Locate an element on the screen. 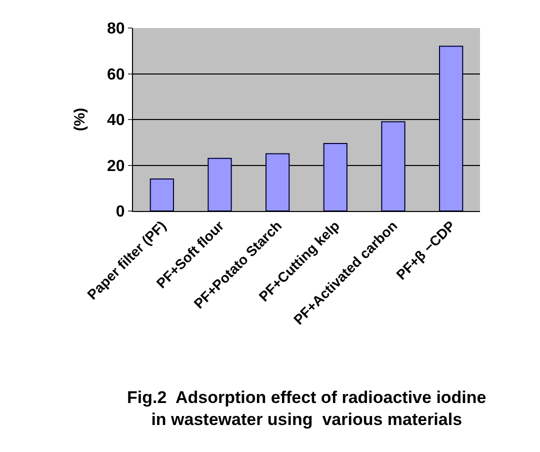 This screenshot has width=540, height=452. y-tick-label: 80 is located at coordinates (116, 29).